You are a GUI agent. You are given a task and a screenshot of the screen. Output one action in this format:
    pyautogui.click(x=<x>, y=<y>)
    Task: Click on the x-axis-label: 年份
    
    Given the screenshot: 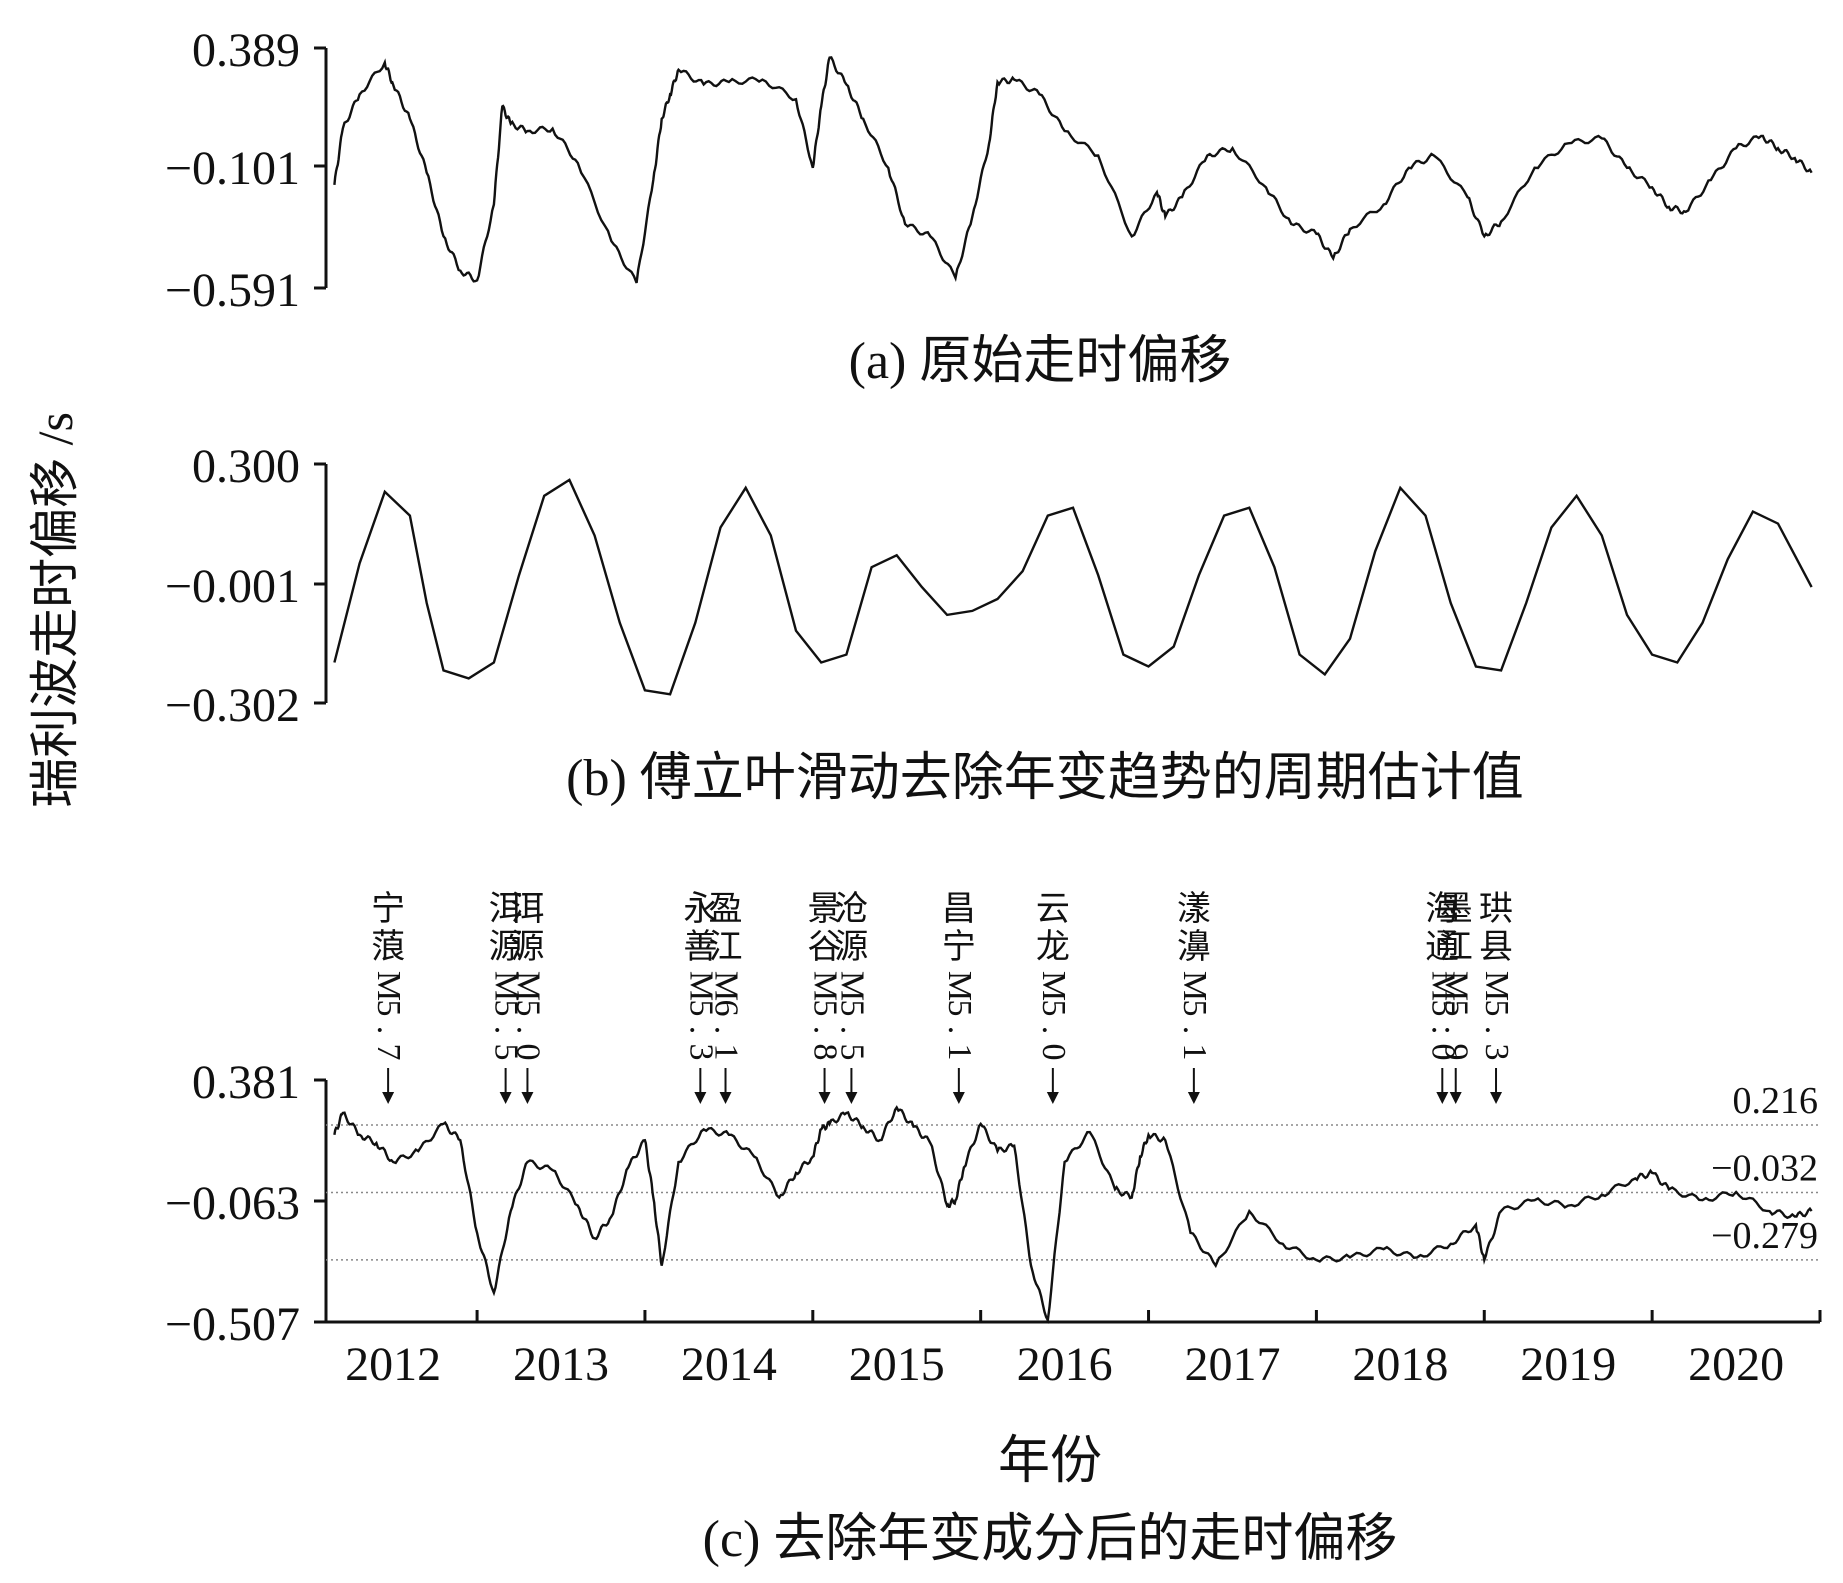 What is the action you would take?
    pyautogui.click(x=1050, y=1461)
    